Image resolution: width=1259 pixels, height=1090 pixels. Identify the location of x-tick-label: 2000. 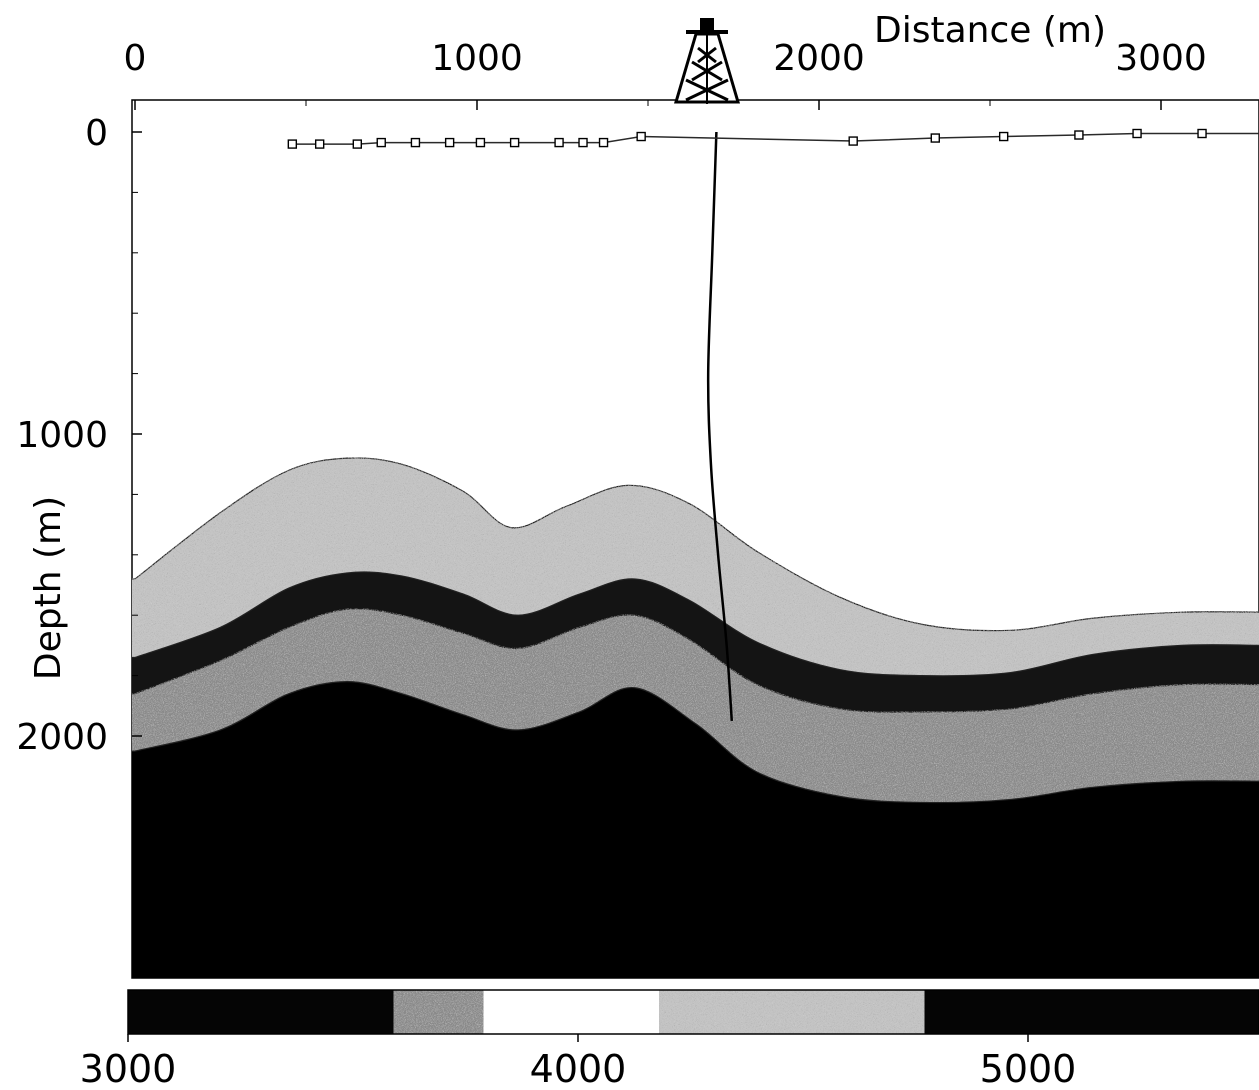
(819, 58).